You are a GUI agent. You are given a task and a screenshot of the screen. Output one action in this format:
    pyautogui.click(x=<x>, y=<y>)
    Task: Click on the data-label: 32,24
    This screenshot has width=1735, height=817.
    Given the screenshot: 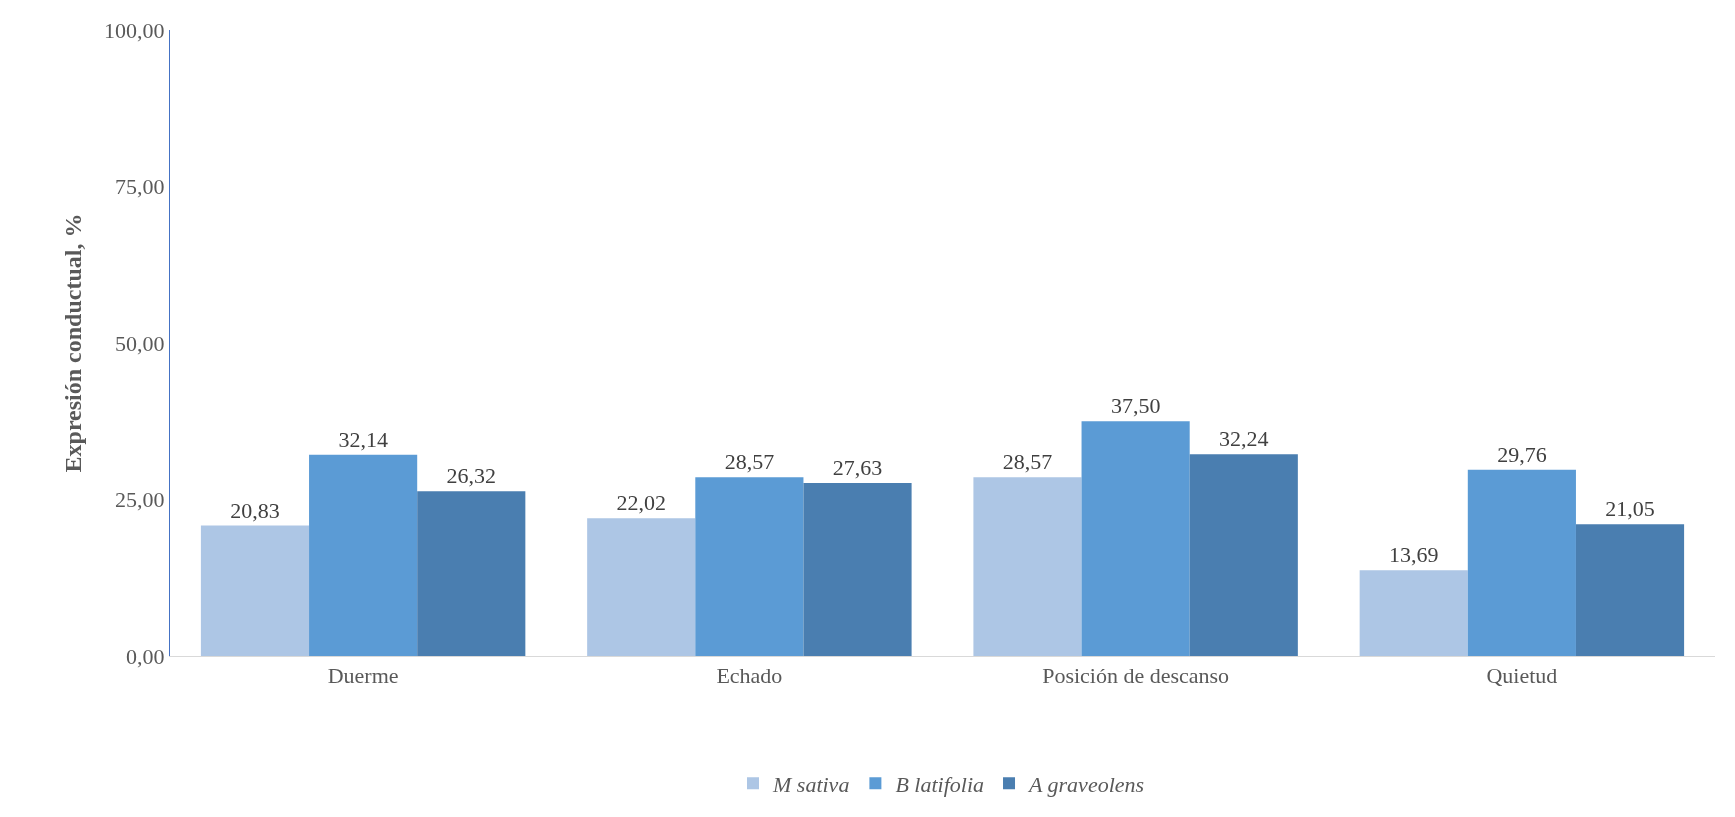 What is the action you would take?
    pyautogui.click(x=1244, y=439)
    